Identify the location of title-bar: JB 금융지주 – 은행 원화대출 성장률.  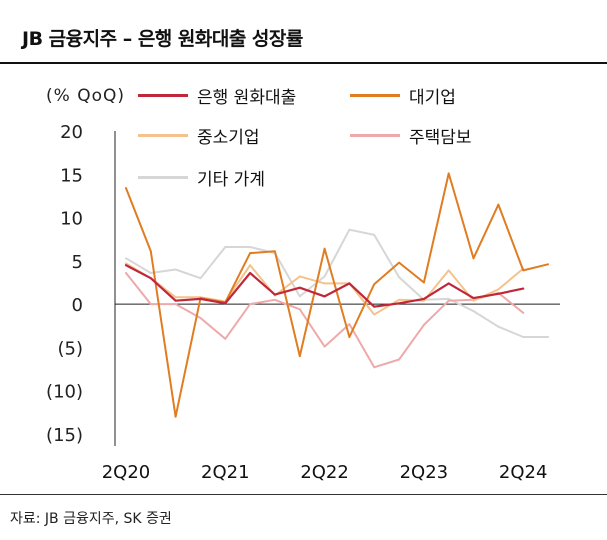
(303, 32).